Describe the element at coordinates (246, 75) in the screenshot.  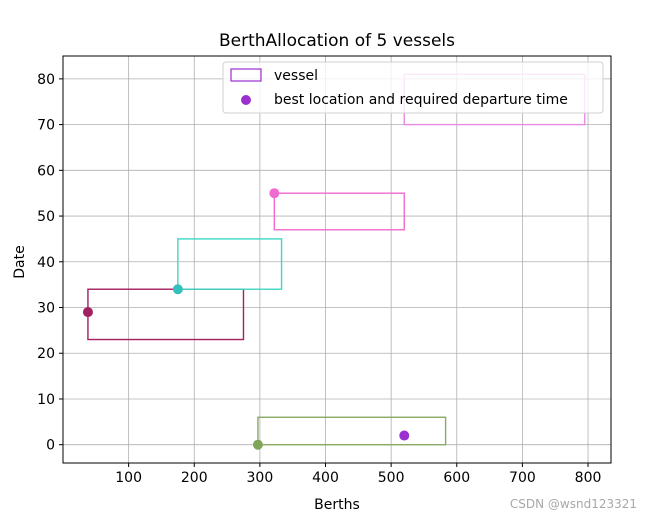
I see `legend-vessel-swatch` at that location.